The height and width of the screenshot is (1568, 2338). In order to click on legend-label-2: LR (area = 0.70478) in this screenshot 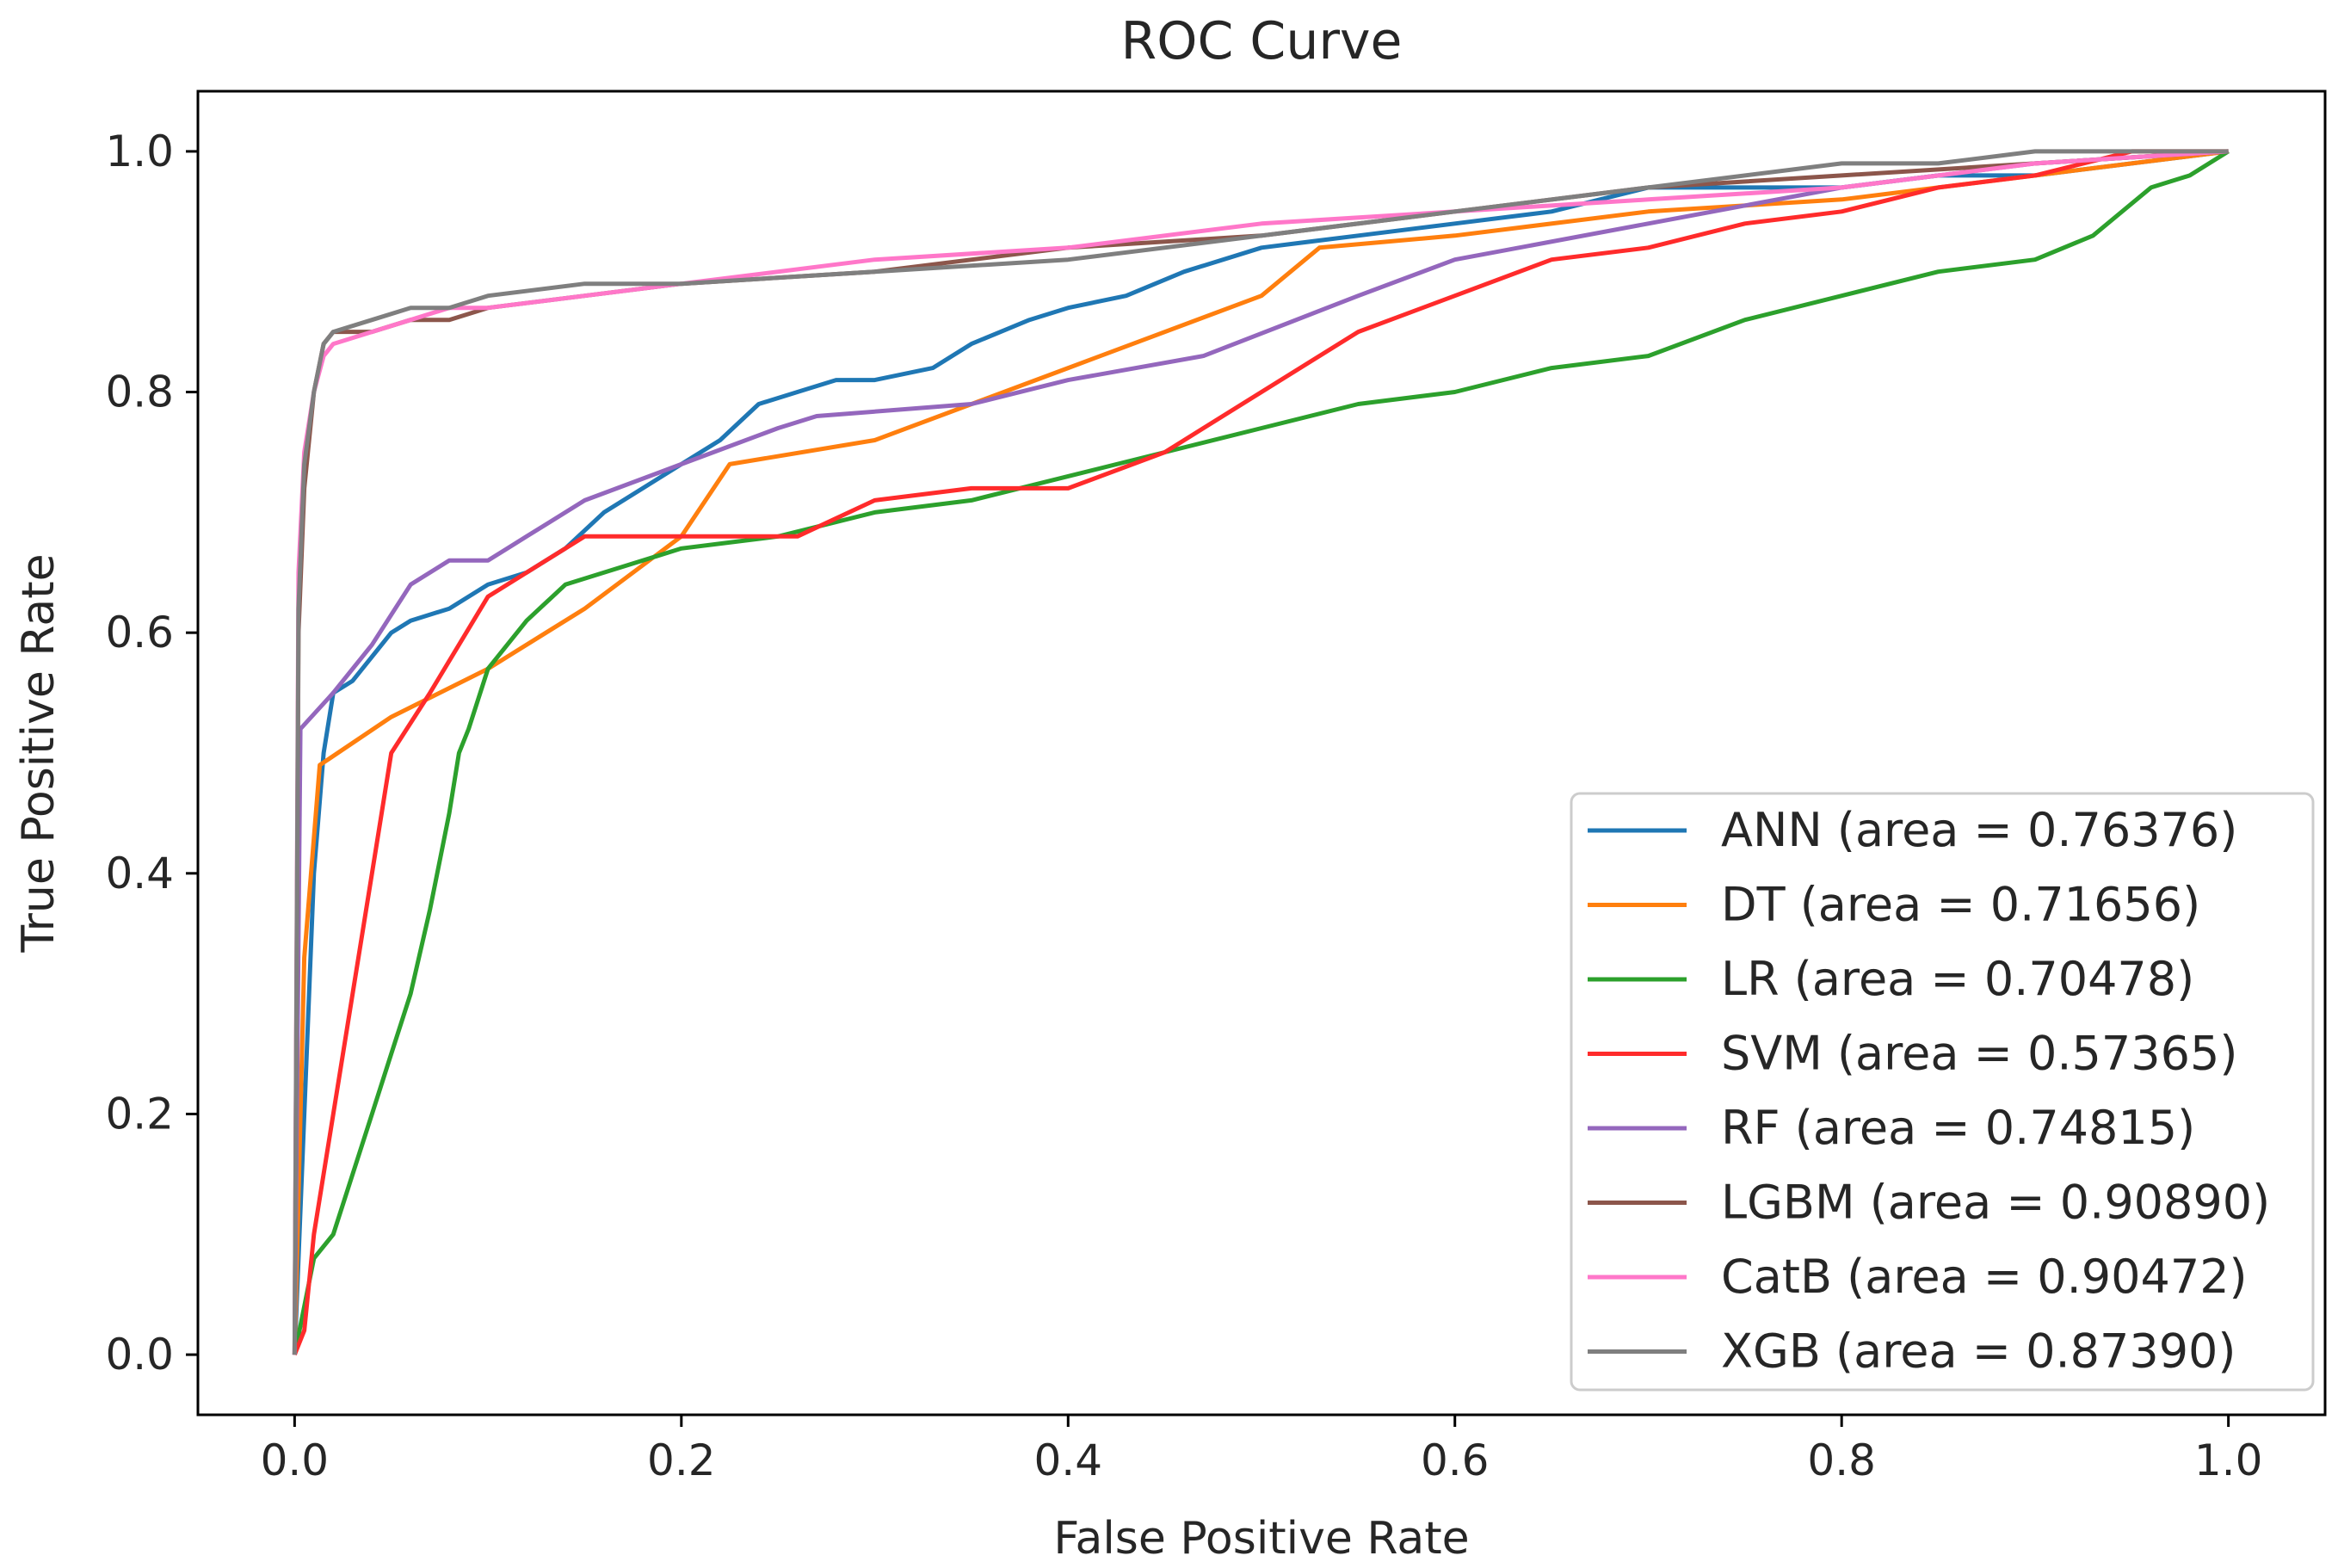, I will do `click(1957, 979)`.